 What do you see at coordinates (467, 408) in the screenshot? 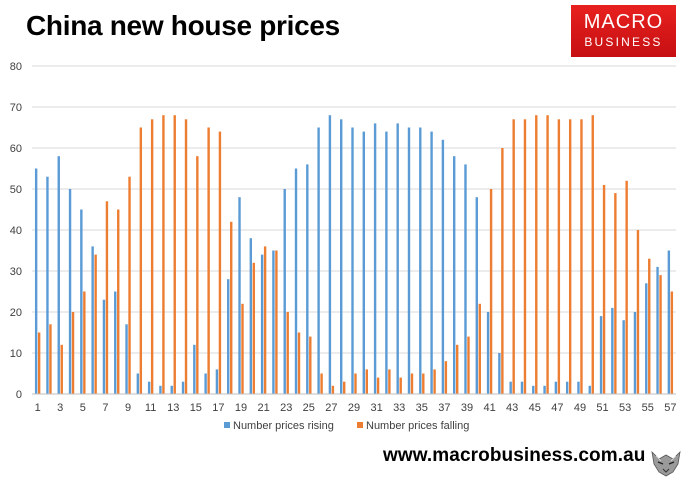
I see `x-tick-label: 39` at bounding box center [467, 408].